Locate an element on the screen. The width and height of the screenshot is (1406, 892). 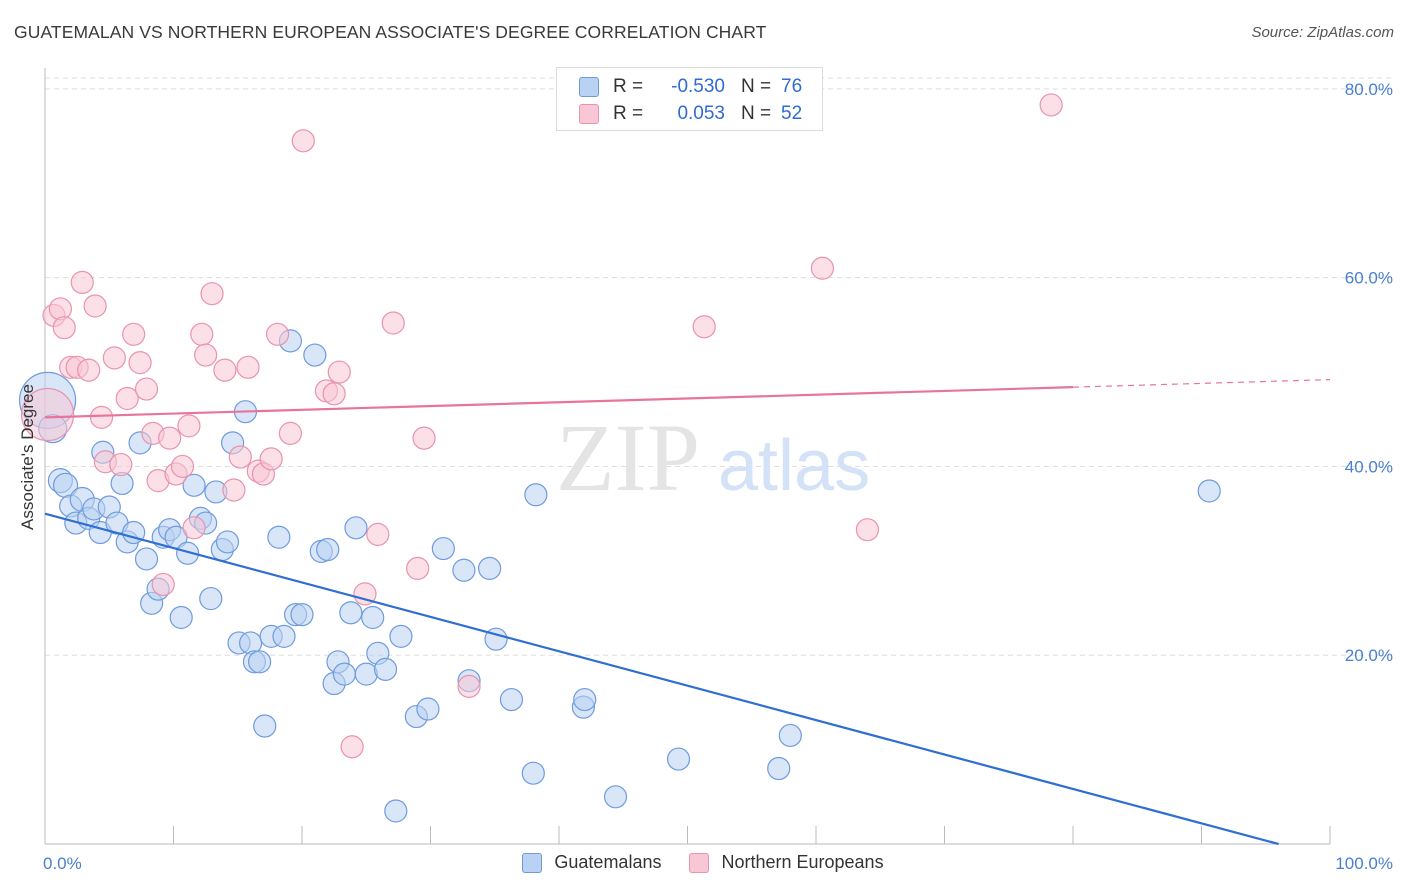
legend-n-value: 52 is located at coordinates (792, 113).